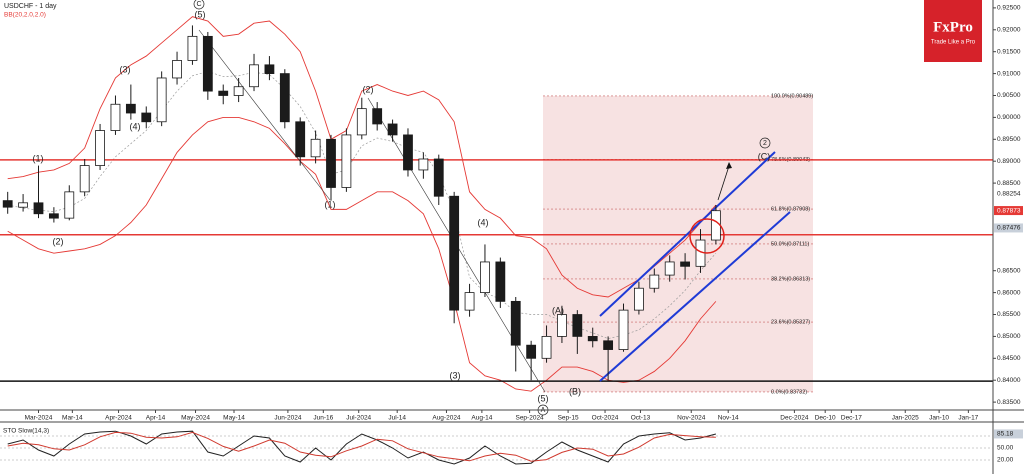 Image resolution: width=1024 pixels, height=474 pixels. What do you see at coordinates (481, 418) in the screenshot?
I see `x-tick-label: Aug-14` at bounding box center [481, 418].